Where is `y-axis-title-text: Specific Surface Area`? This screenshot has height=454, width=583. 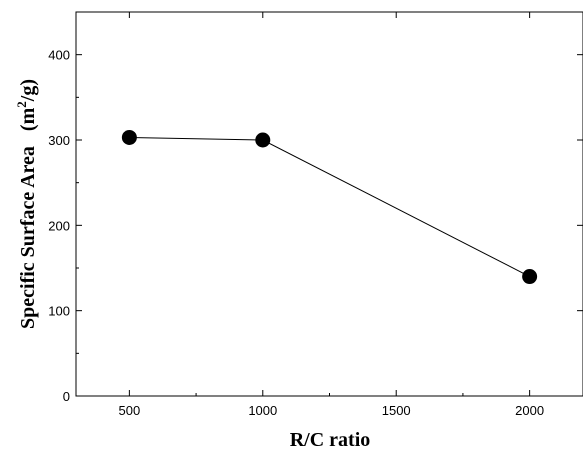
y-axis-title-text: Specific Surface Area is located at coordinates (28, 237).